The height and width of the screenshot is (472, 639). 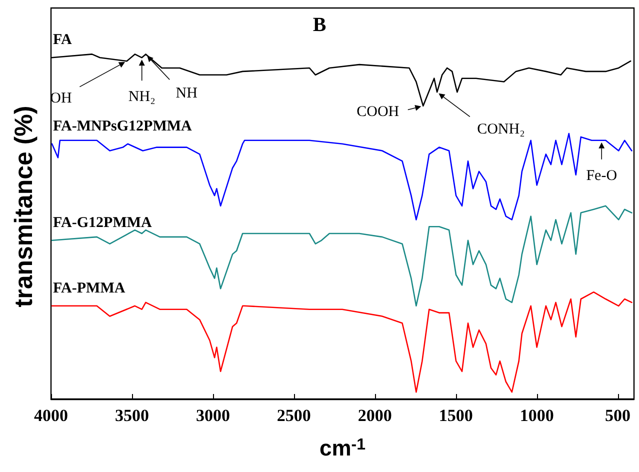 What do you see at coordinates (618, 415) in the screenshot?
I see `x-tick-label: 500` at bounding box center [618, 415].